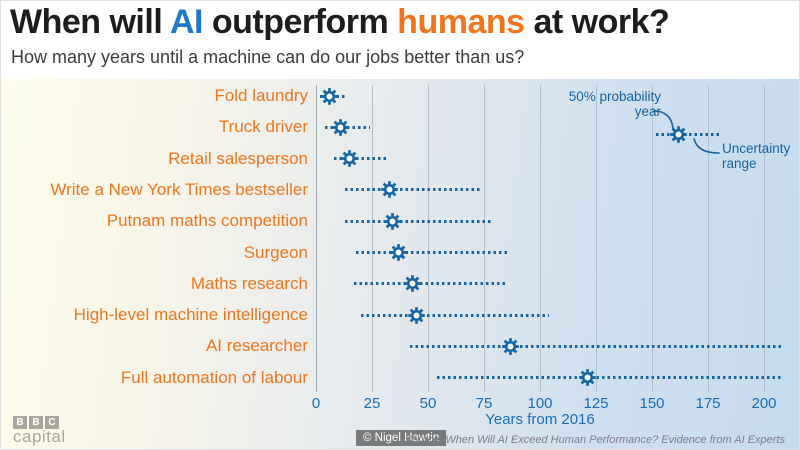 The image size is (800, 450). I want to click on title-segment: When will, so click(90, 22).